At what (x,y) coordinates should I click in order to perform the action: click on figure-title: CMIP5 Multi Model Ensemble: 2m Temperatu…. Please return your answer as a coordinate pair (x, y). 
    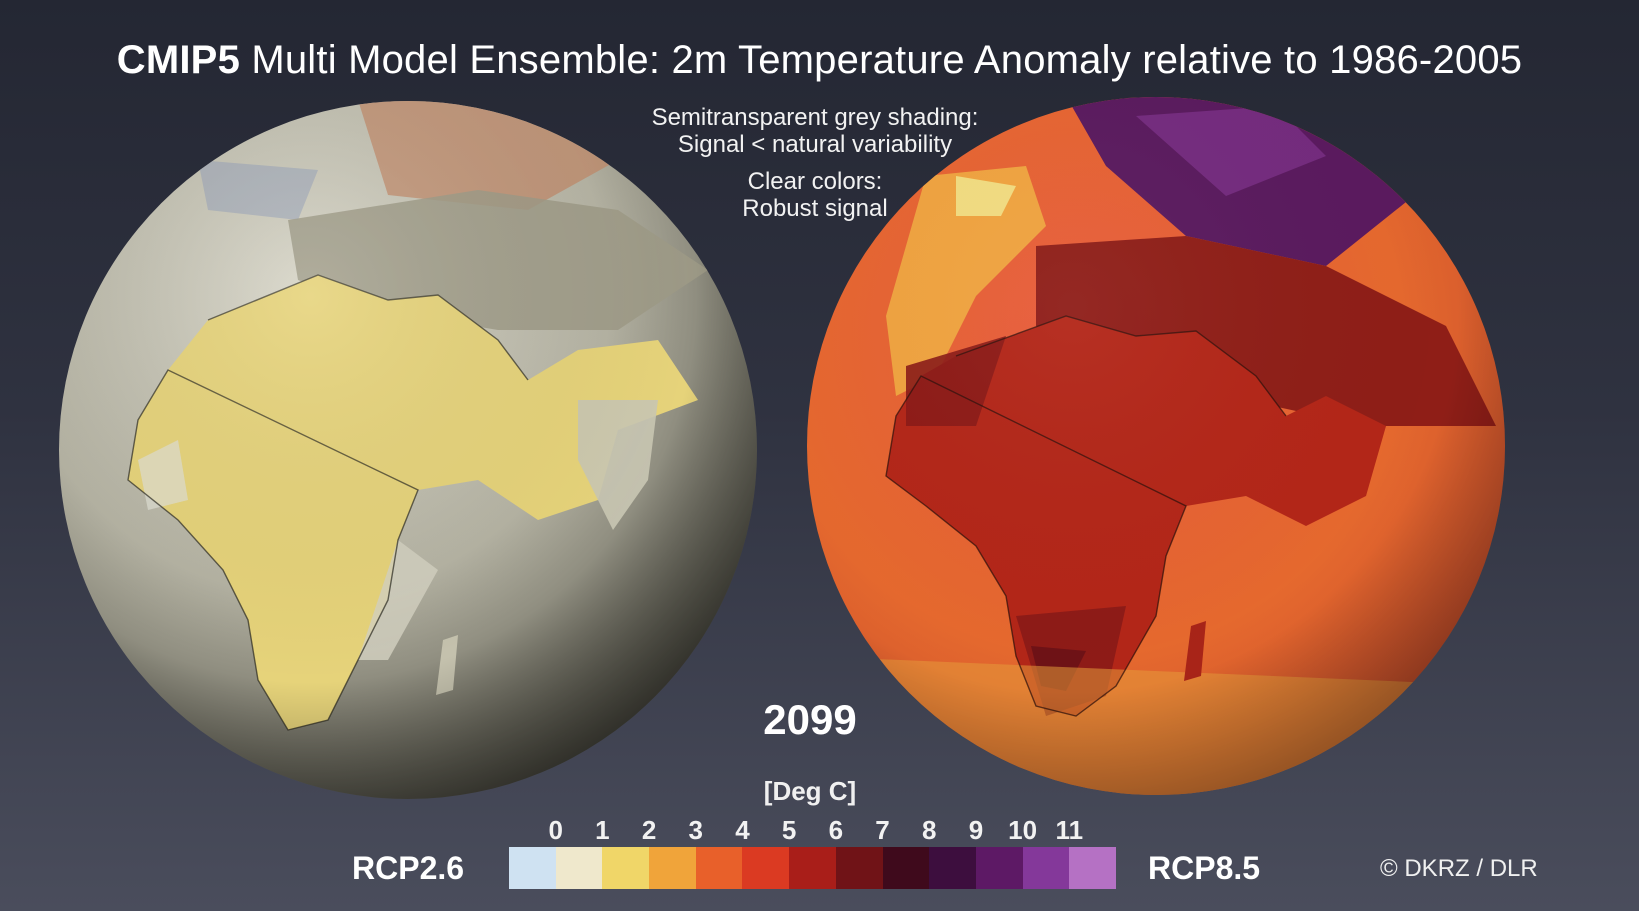
    Looking at the image, I should click on (819, 60).